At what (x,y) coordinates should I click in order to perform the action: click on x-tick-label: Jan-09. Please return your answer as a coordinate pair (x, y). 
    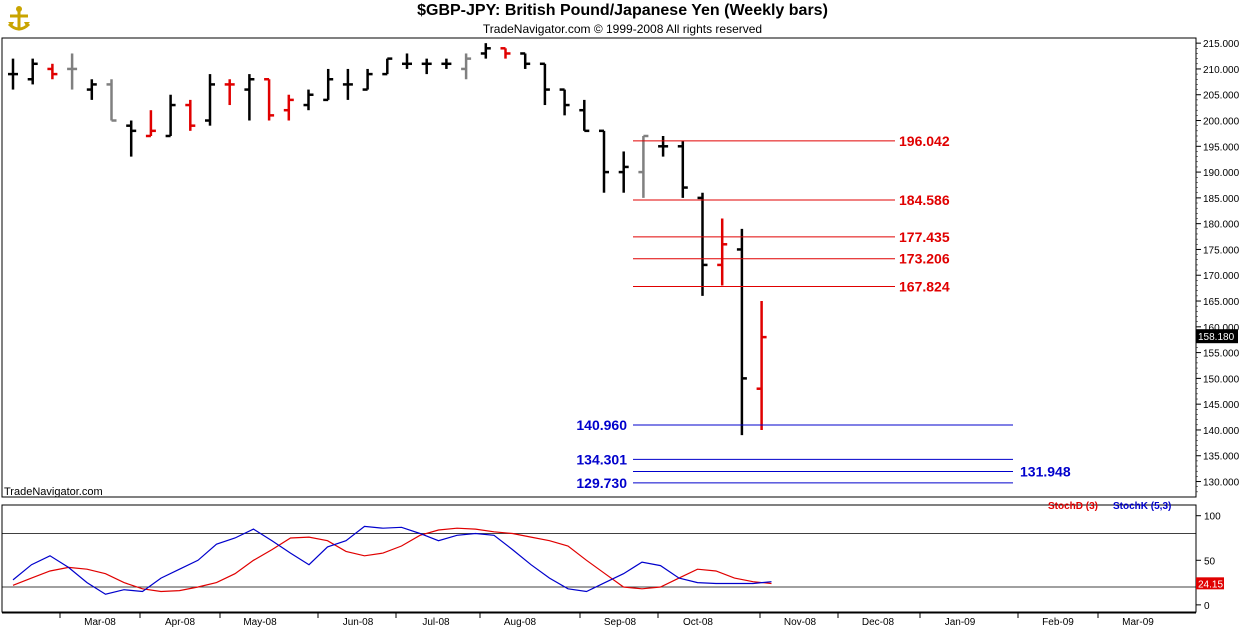
    Looking at the image, I should click on (960, 622).